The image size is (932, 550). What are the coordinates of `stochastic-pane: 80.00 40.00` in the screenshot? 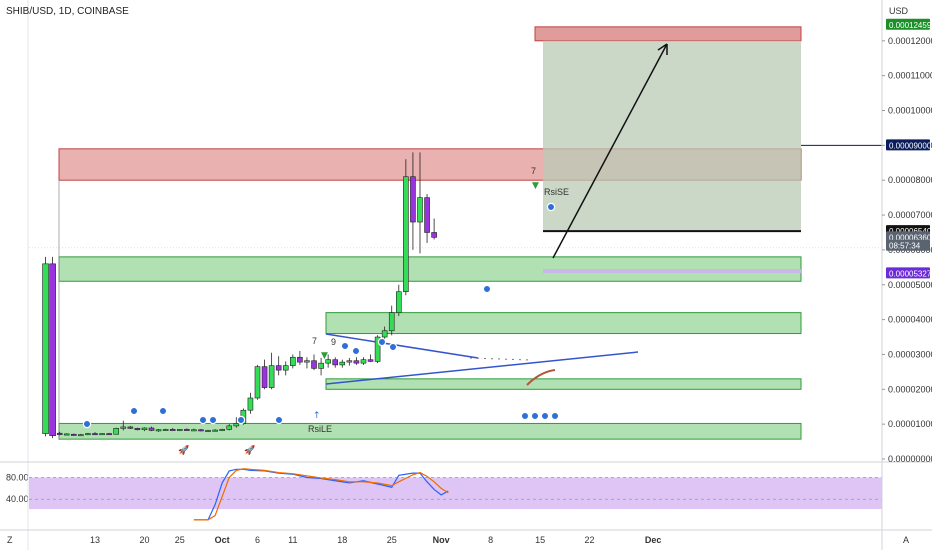 It's located at (444, 494).